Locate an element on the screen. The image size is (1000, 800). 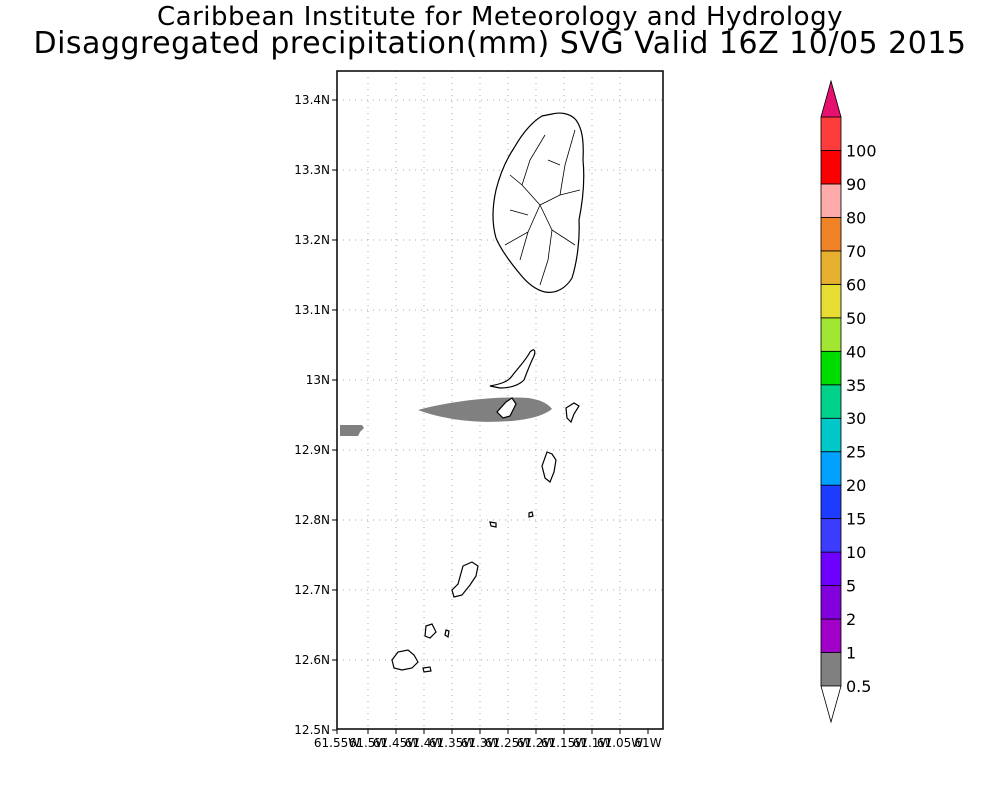
color-bar-label: 25 is located at coordinates (856, 452).